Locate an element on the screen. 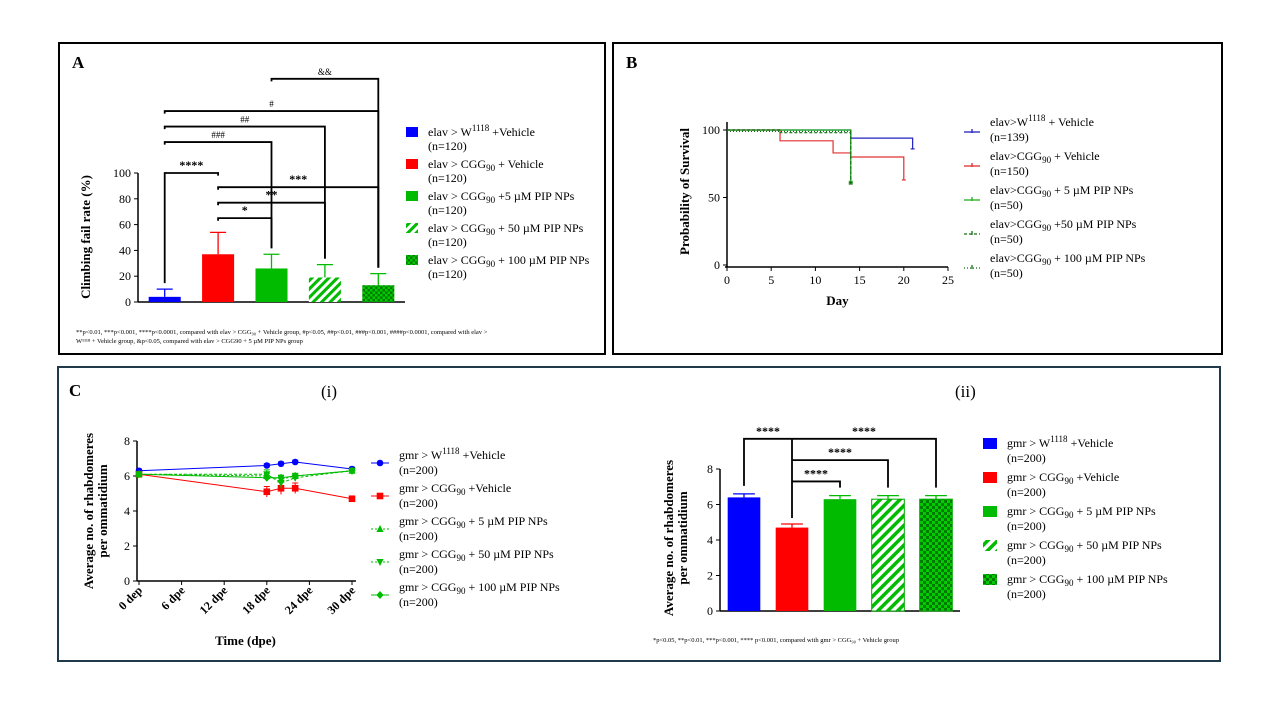 Image resolution: width=1280 pixels, height=720 pixels. panel-a-significance-label: ## is located at coordinates (245, 120).